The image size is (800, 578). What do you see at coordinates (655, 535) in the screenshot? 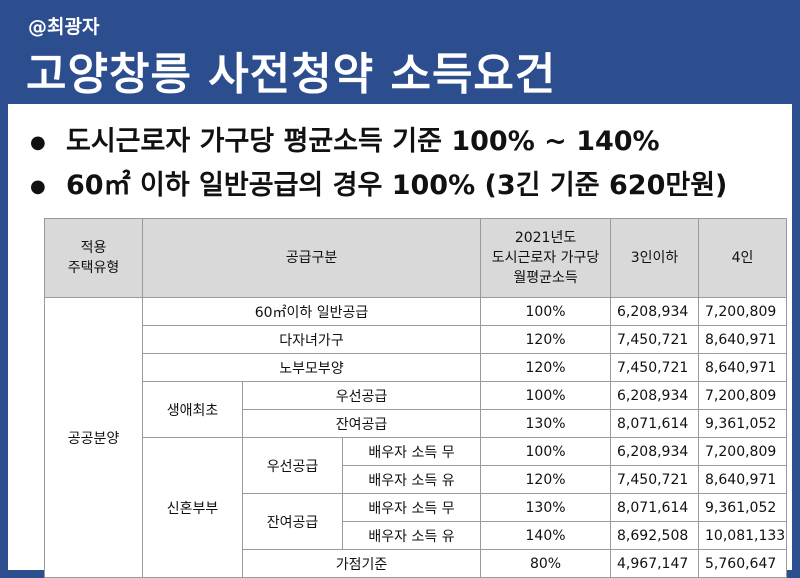
I see `row-p3: 8,692,508` at bounding box center [655, 535].